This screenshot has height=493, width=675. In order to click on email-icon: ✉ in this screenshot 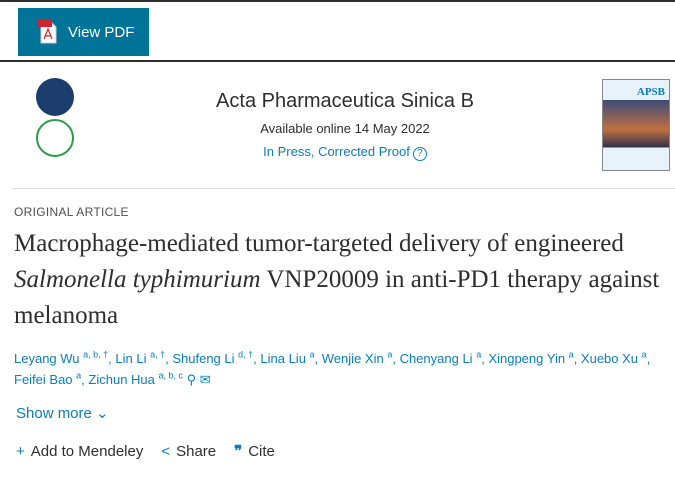, I will do `click(203, 379)`.